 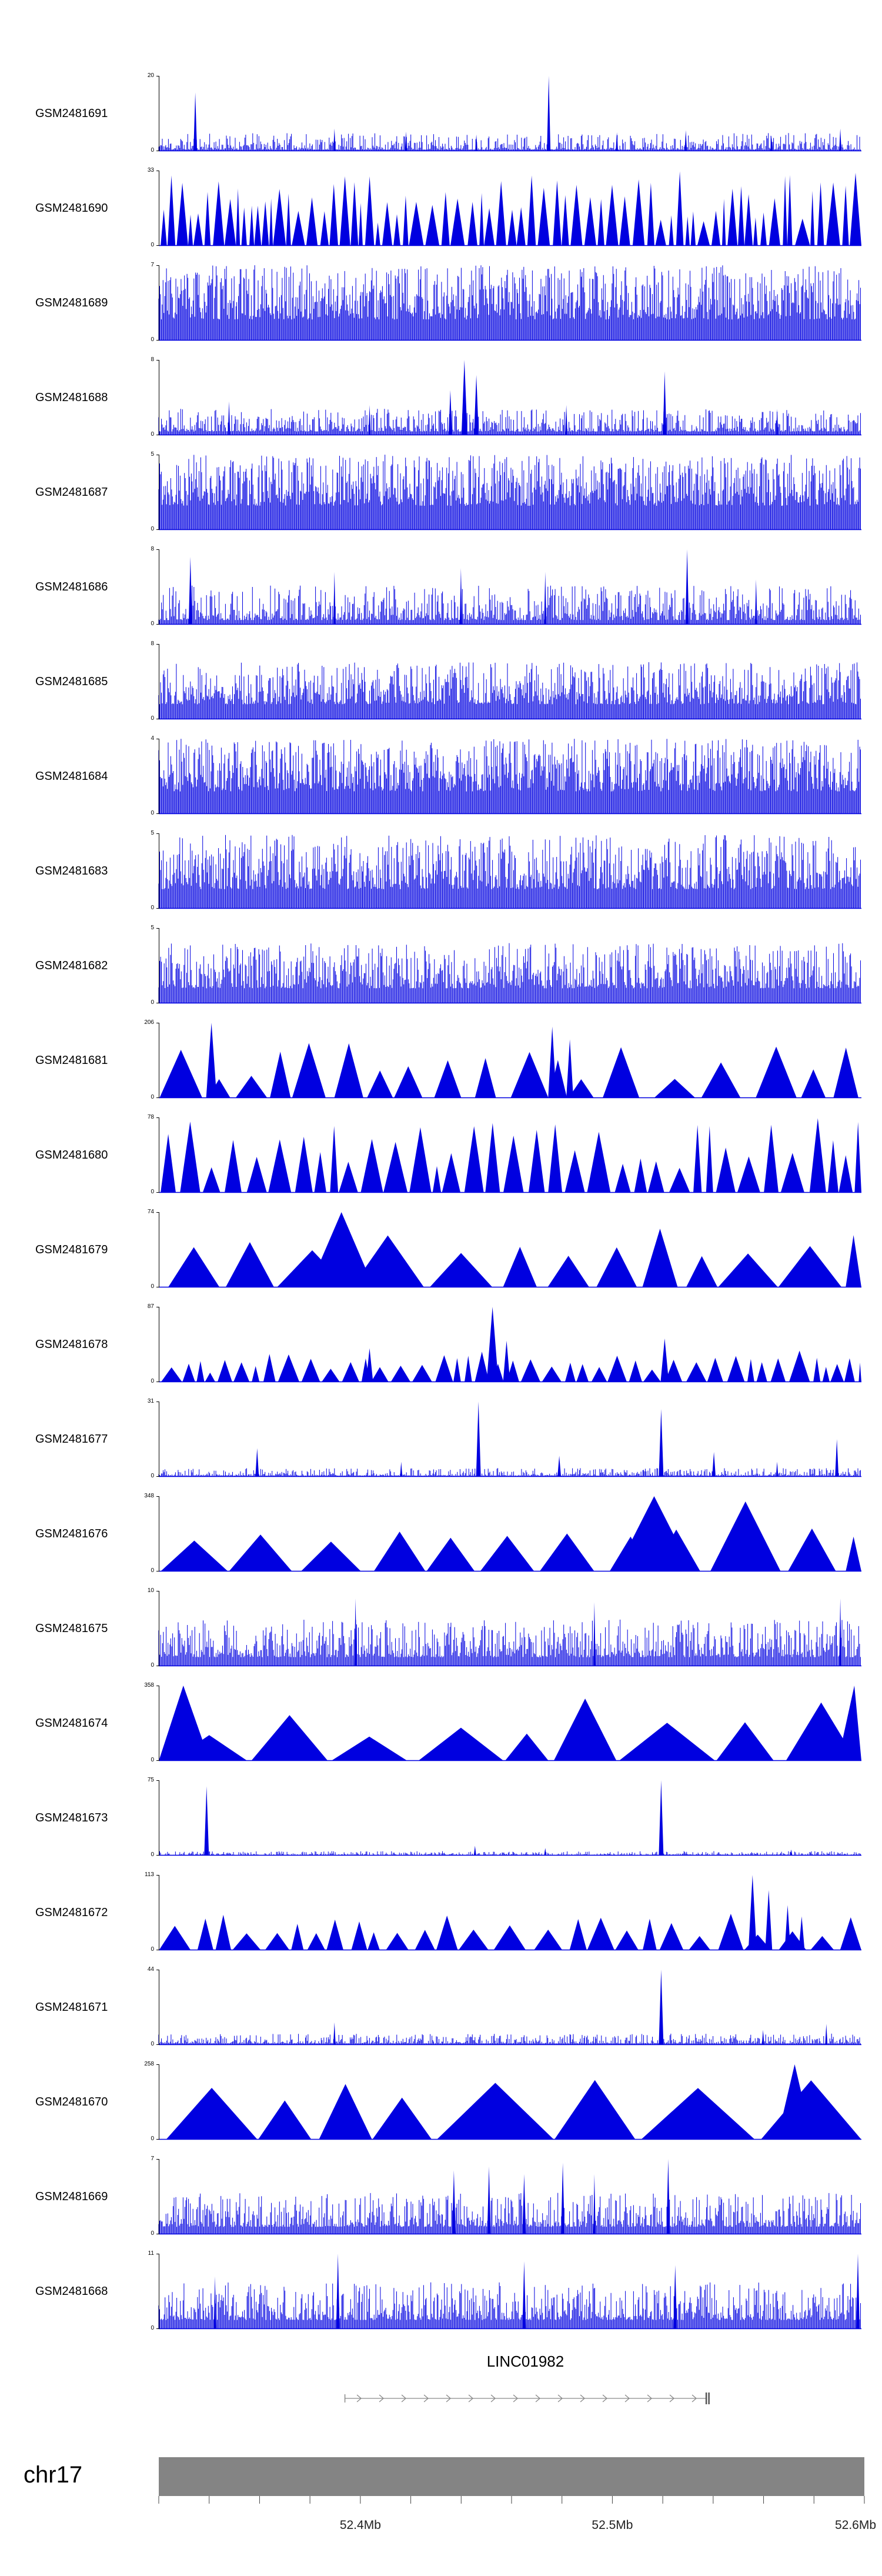 I want to click on y-axis-max-label: 75, so click(x=150, y=1780).